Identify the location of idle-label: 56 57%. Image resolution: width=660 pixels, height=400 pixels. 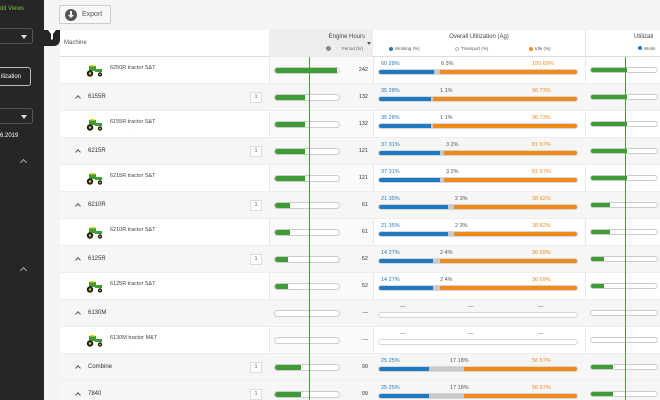
(541, 388).